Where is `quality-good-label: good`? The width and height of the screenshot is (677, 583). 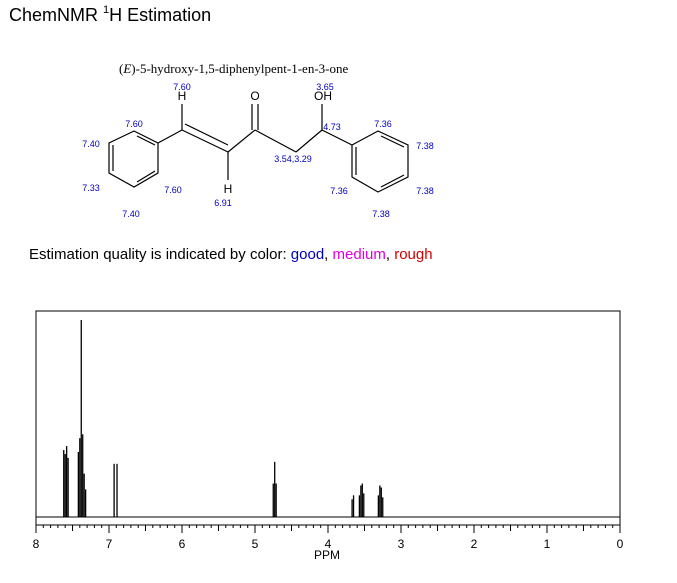
quality-good-label: good is located at coordinates (307, 254).